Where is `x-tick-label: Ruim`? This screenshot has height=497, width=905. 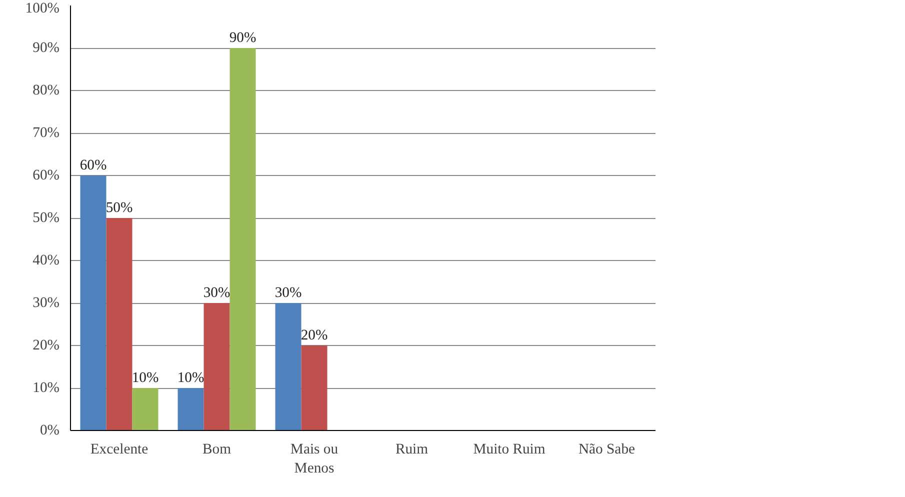 x-tick-label: Ruim is located at coordinates (412, 450).